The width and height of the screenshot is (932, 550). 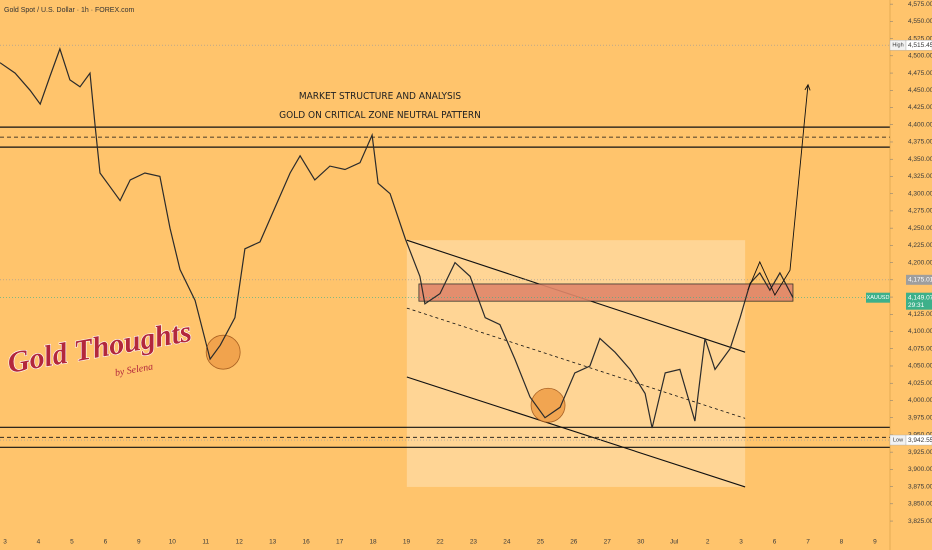 What do you see at coordinates (380, 115) in the screenshot?
I see `annotation: GOLD ON CRITICAL ZONE NEUTRAL PATTERN` at bounding box center [380, 115].